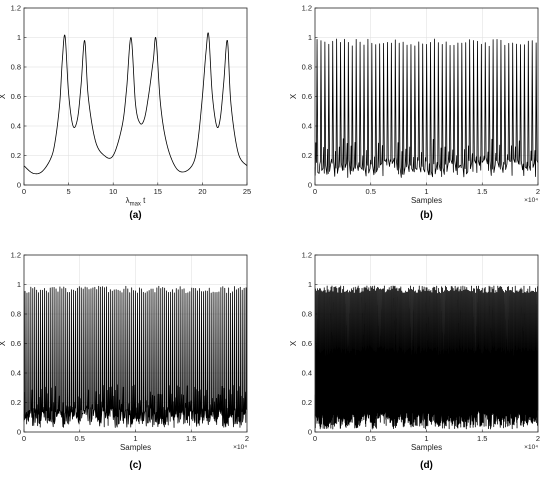 This screenshot has width=550, height=477. I want to click on x-tick-label: 15, so click(158, 191).